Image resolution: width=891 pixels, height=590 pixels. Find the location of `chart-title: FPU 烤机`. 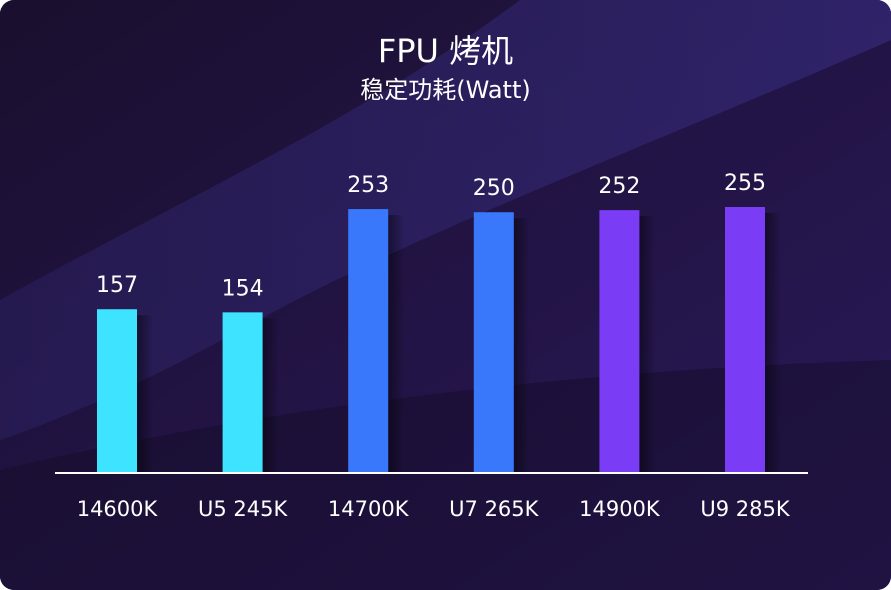

chart-title: FPU 烤机 is located at coordinates (445, 51).